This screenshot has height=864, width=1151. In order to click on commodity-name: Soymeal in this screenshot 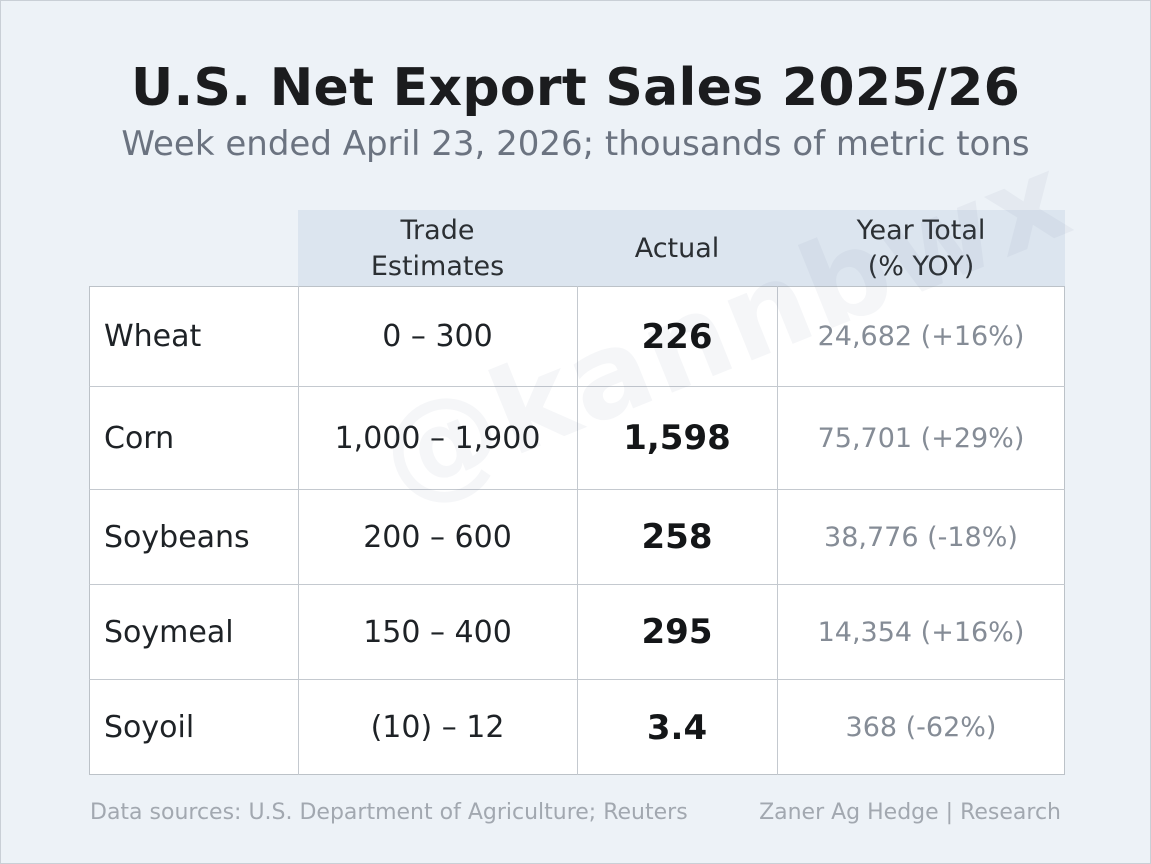, I will do `click(169, 632)`.